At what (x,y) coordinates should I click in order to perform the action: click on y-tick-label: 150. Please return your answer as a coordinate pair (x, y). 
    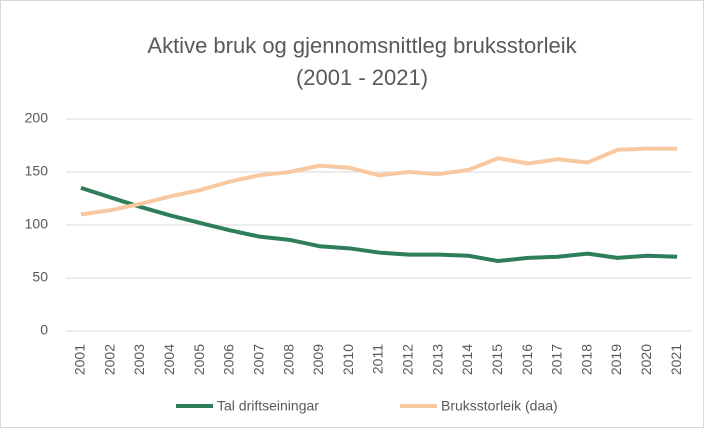
    Looking at the image, I should click on (37, 171).